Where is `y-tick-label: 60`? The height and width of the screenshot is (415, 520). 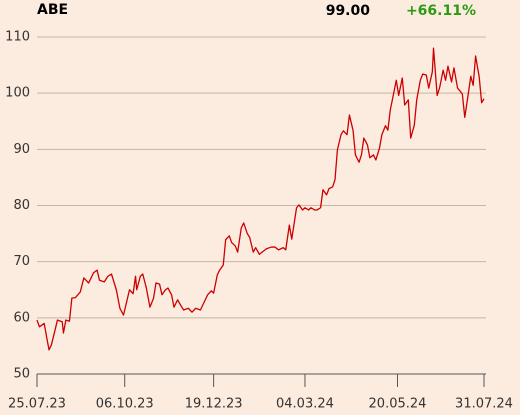
y-tick-label: 60 is located at coordinates (21, 317).